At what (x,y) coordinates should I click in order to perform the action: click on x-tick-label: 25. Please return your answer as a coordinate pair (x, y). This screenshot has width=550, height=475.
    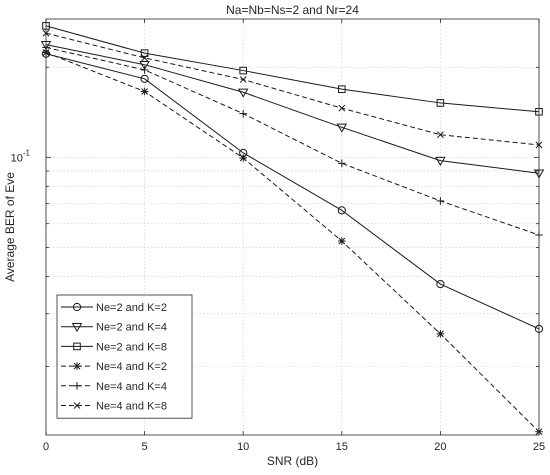
    Looking at the image, I should click on (539, 447).